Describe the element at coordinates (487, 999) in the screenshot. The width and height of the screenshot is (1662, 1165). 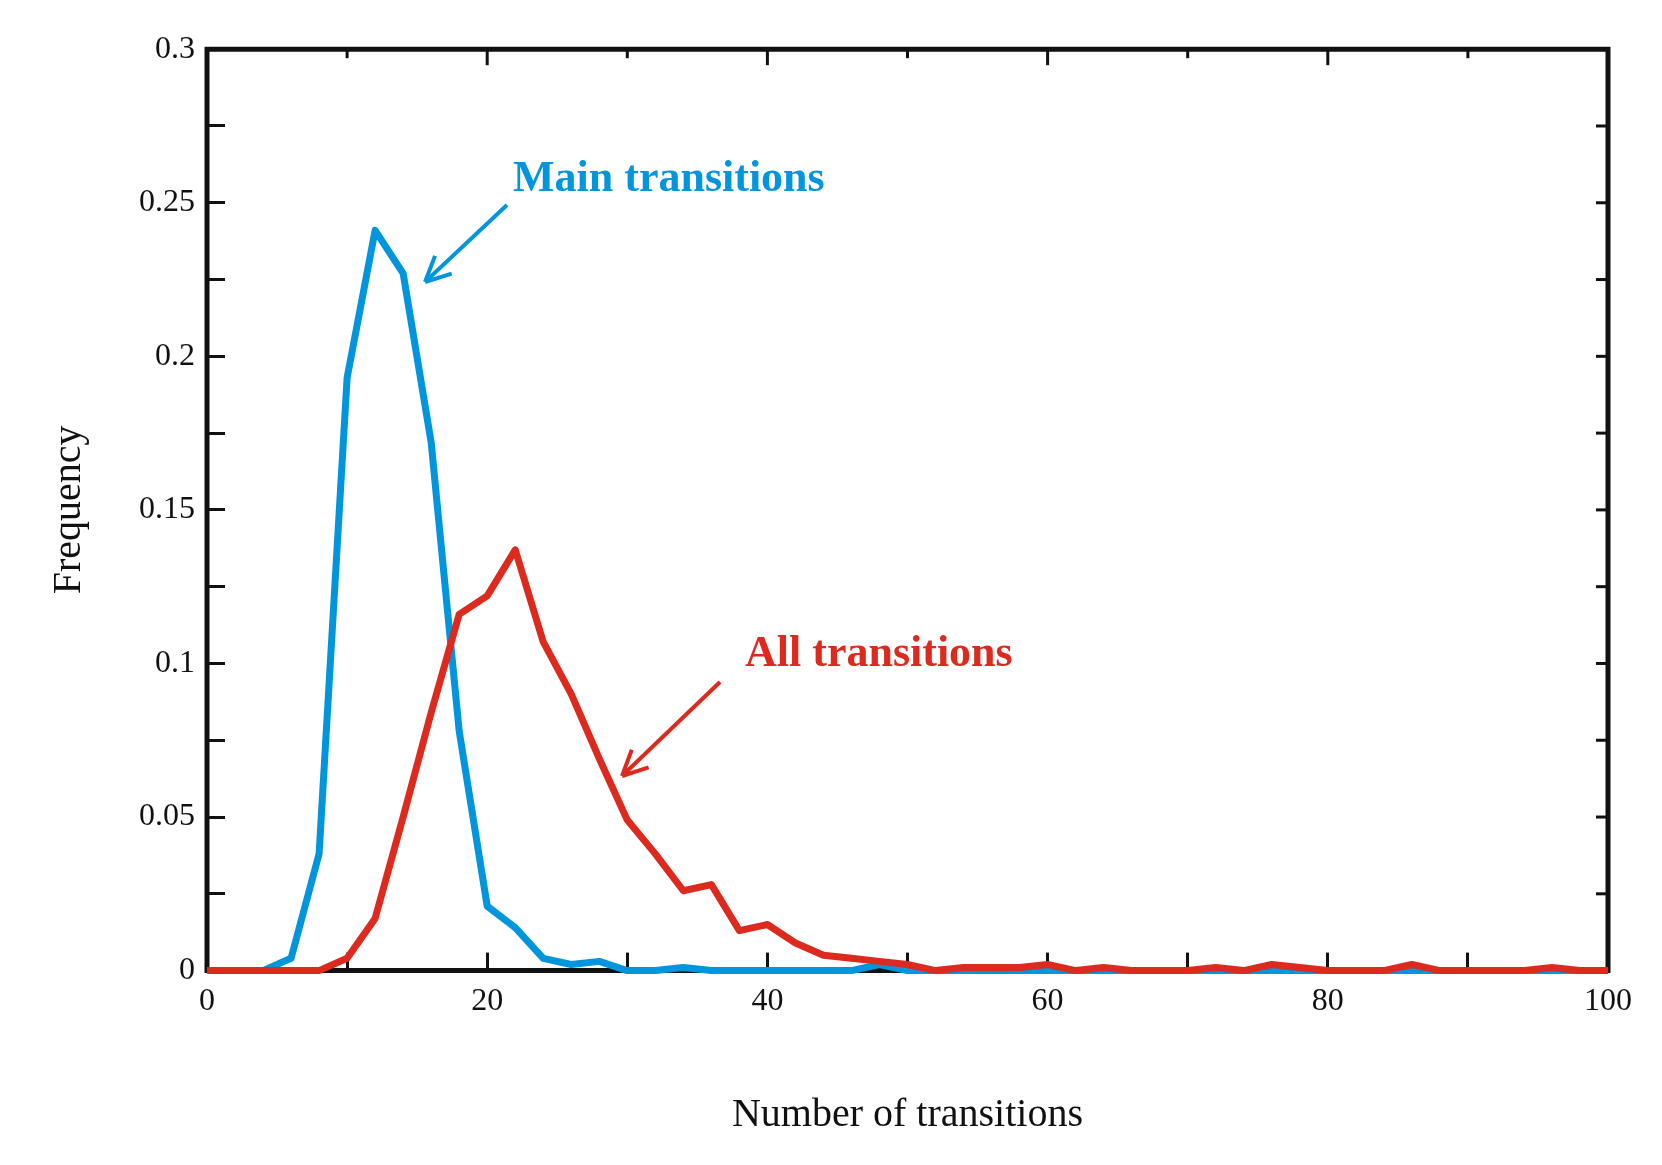
I see `x-tick-label: 20` at that location.